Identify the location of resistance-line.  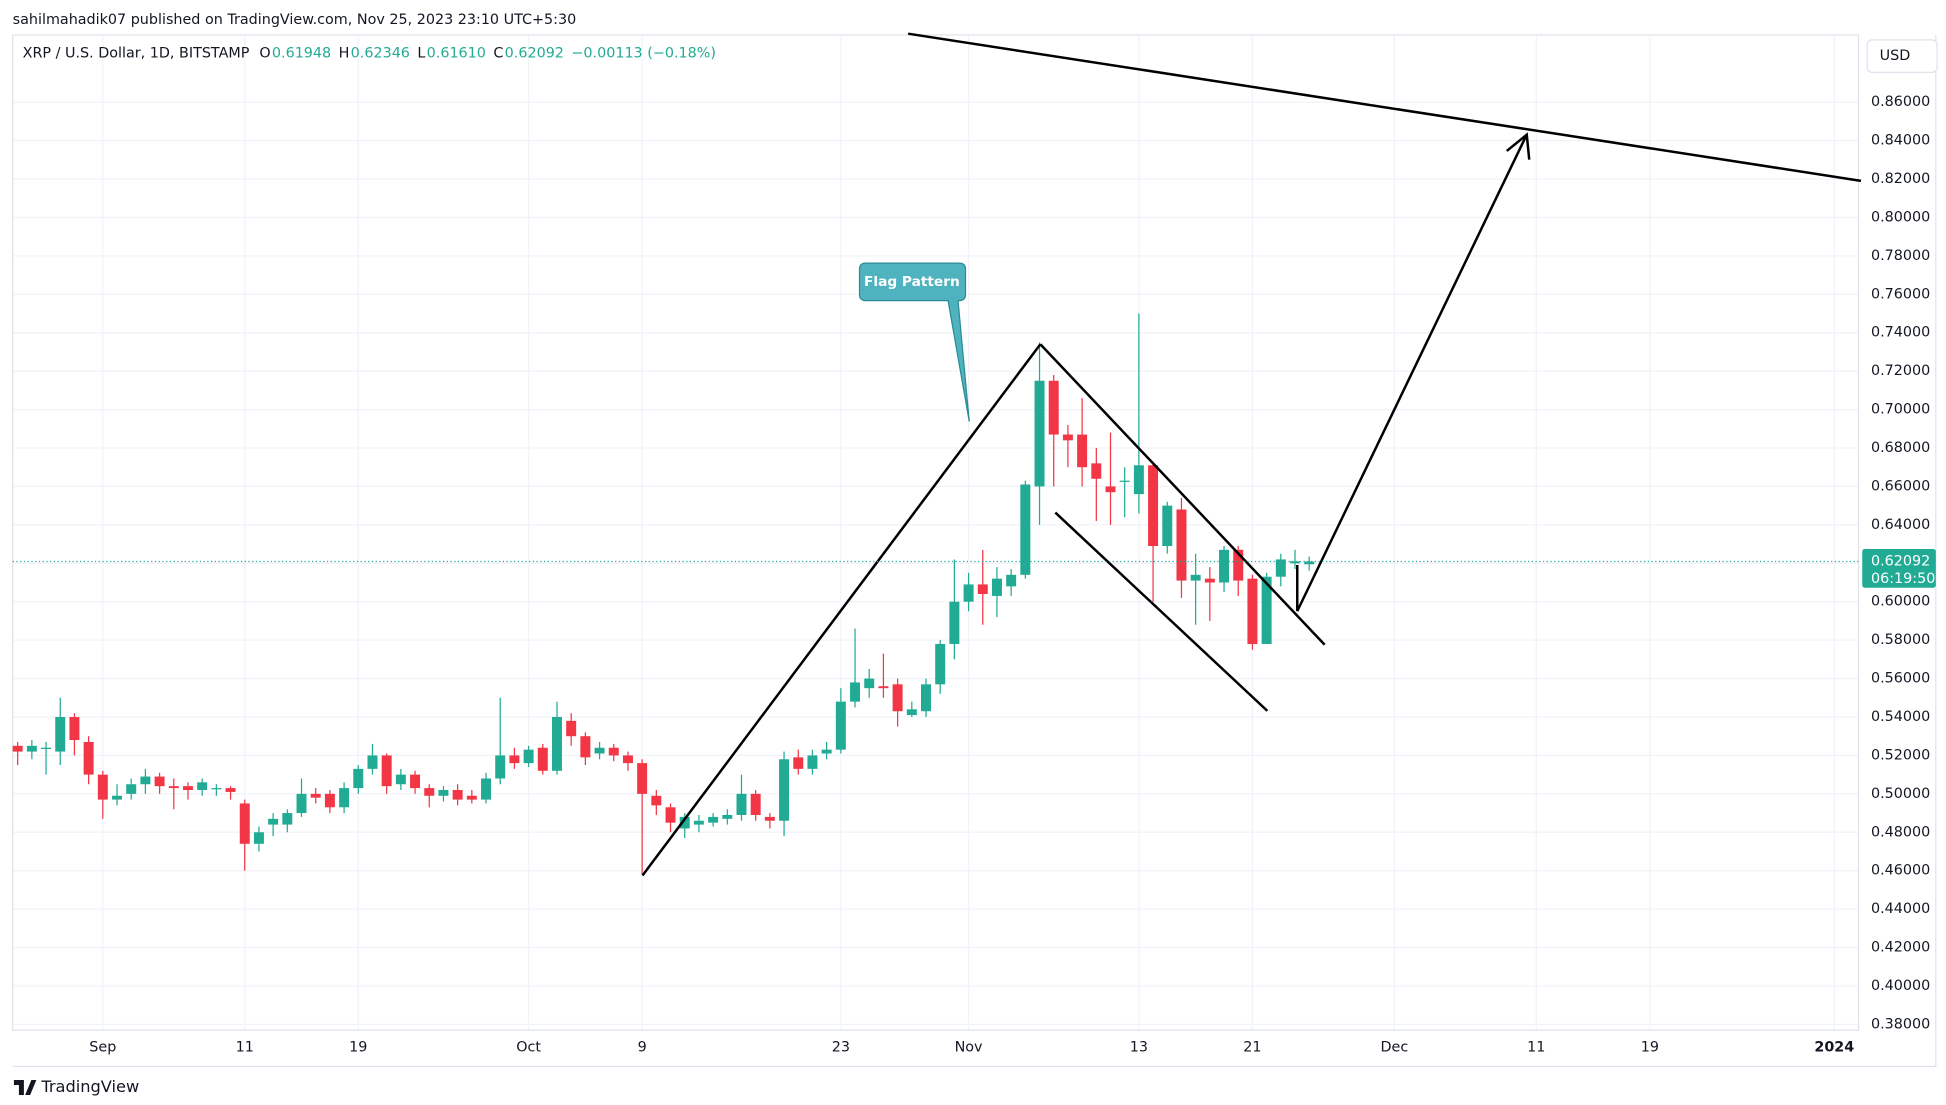
(1384, 107).